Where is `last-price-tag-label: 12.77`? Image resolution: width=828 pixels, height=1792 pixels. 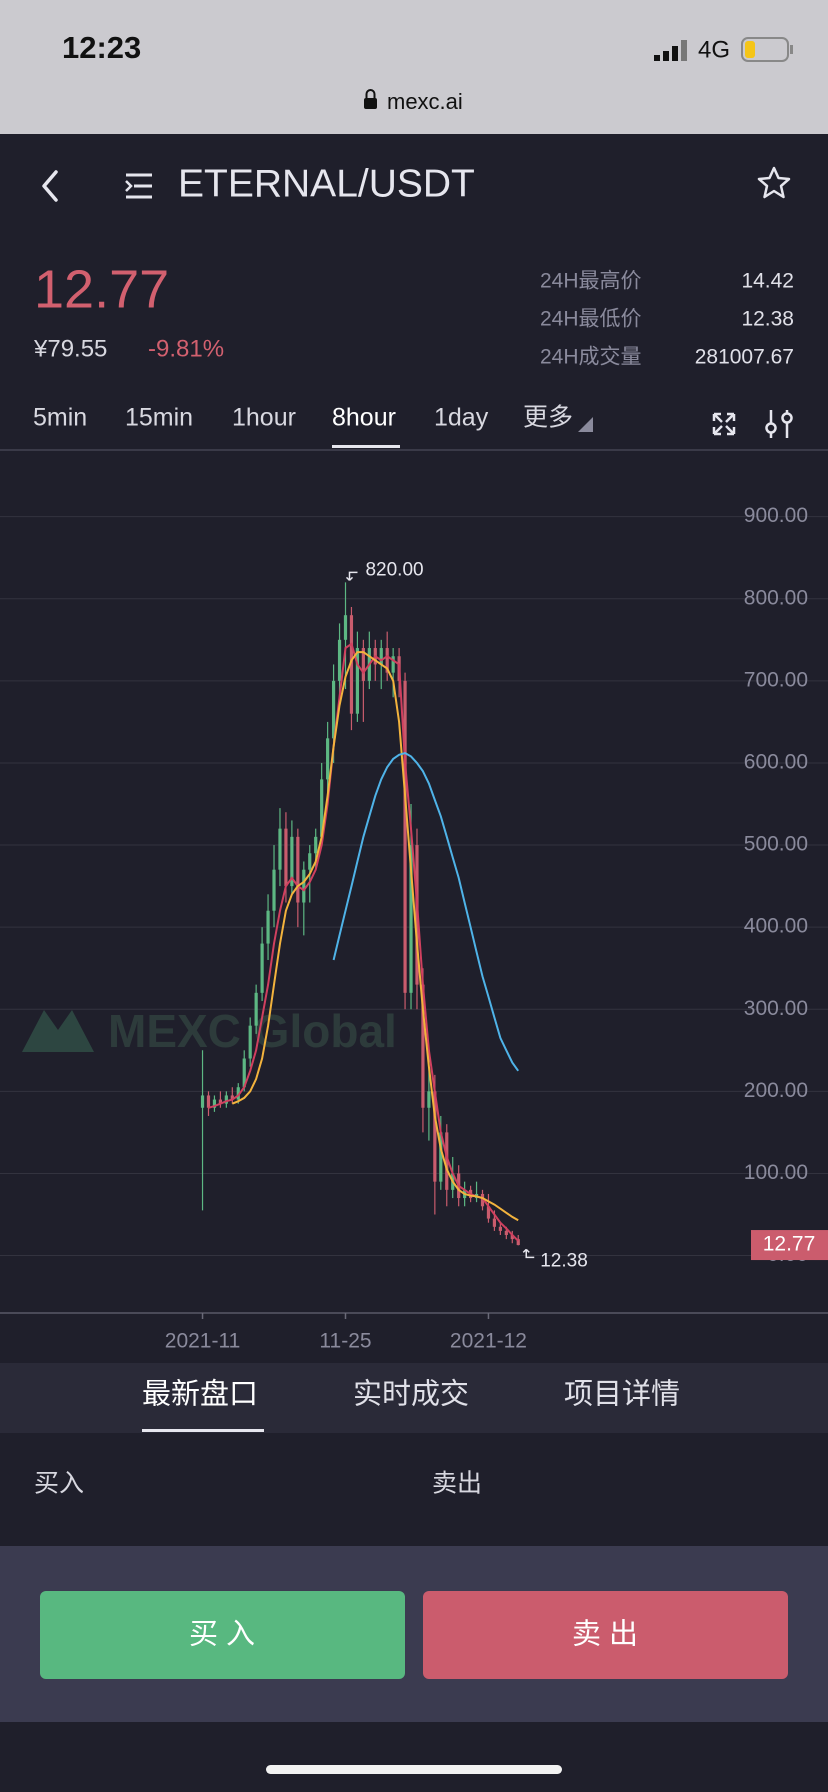
last-price-tag-label: 12.77 is located at coordinates (789, 1244).